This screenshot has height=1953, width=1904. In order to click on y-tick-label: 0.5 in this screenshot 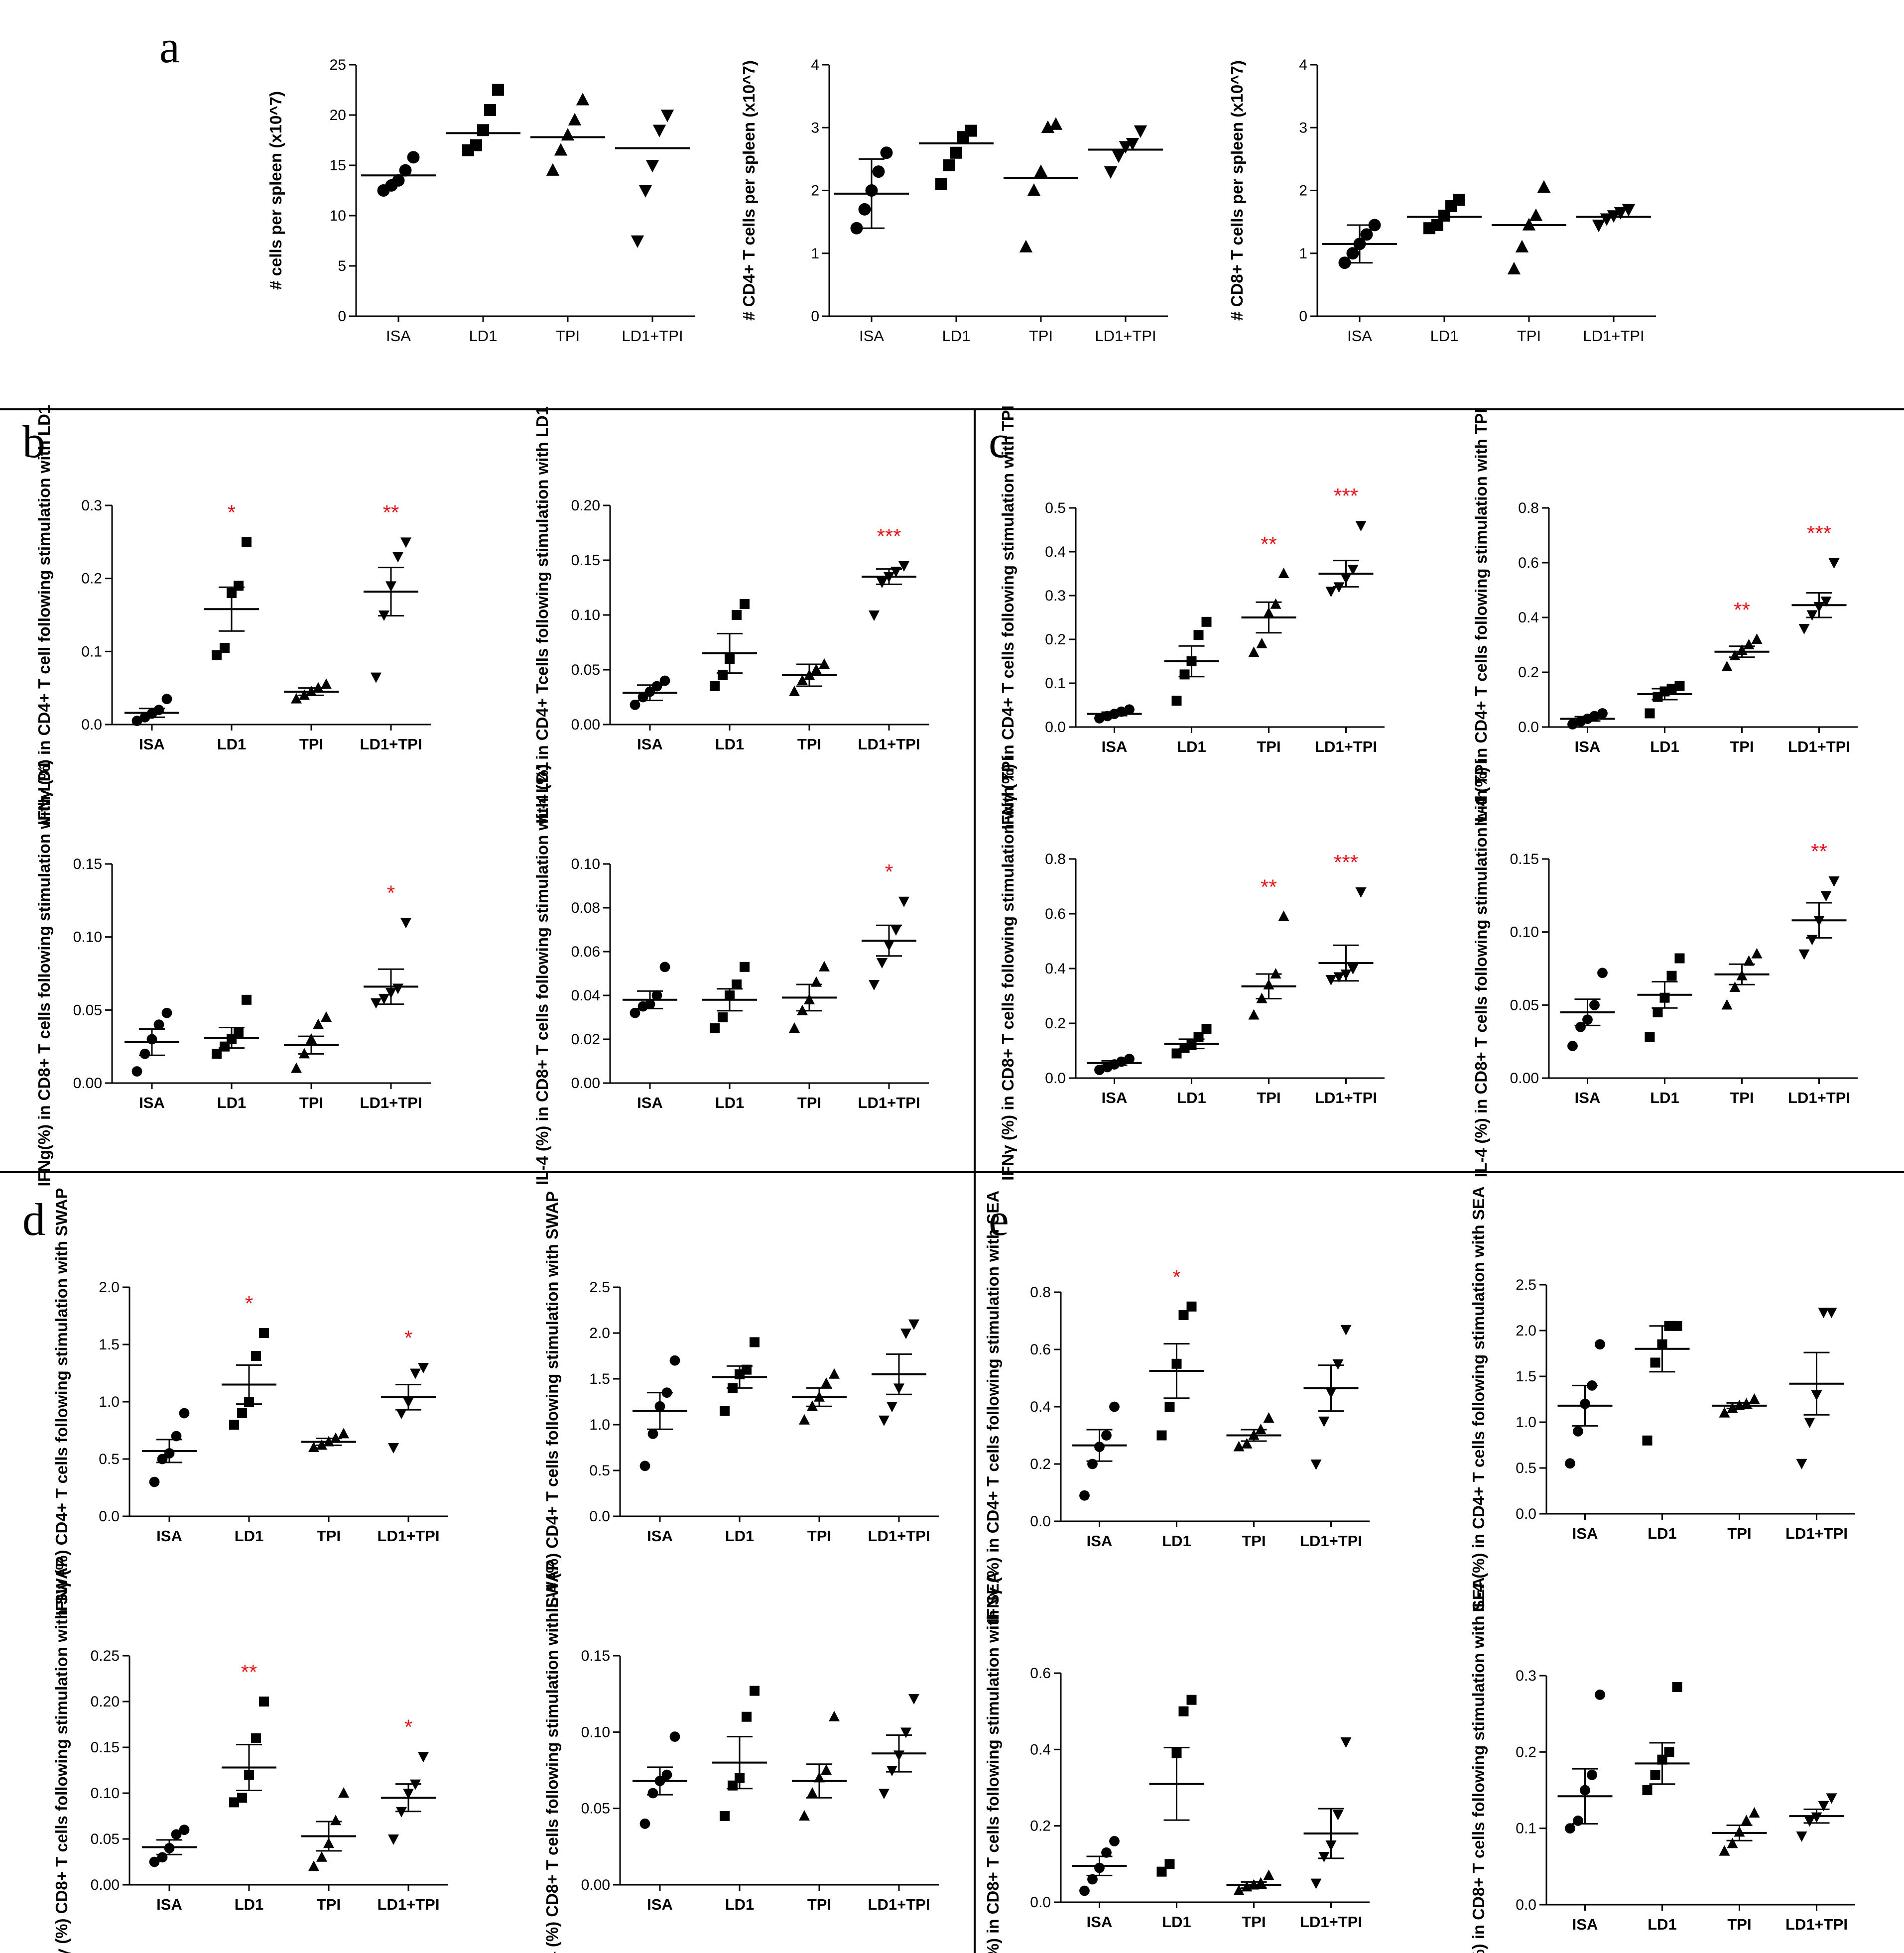, I will do `click(1526, 1468)`.